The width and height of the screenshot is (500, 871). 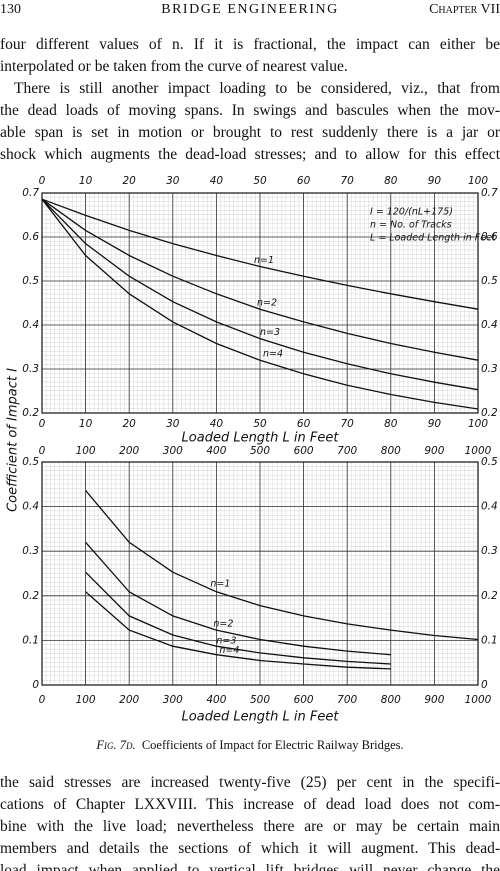 I want to click on curve-label: n=3, so click(x=270, y=332).